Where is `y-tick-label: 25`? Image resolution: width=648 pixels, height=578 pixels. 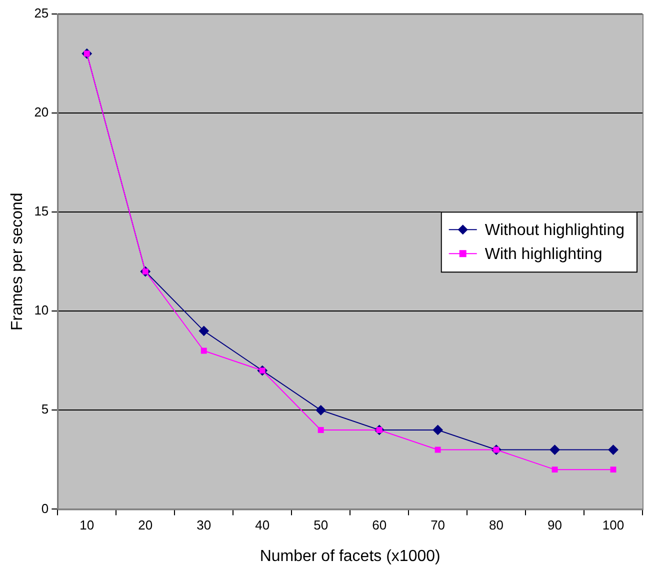
y-tick-label: 25 is located at coordinates (41, 13).